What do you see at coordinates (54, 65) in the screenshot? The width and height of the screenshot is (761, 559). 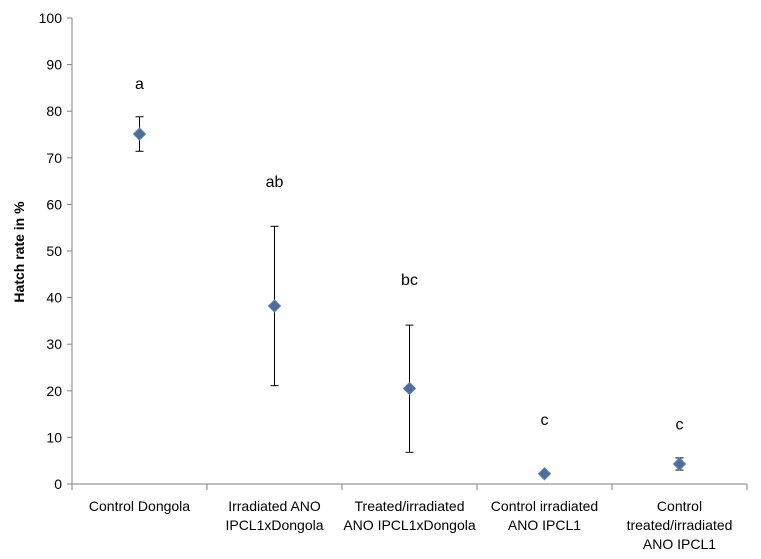 I see `y-tick-label: 90` at bounding box center [54, 65].